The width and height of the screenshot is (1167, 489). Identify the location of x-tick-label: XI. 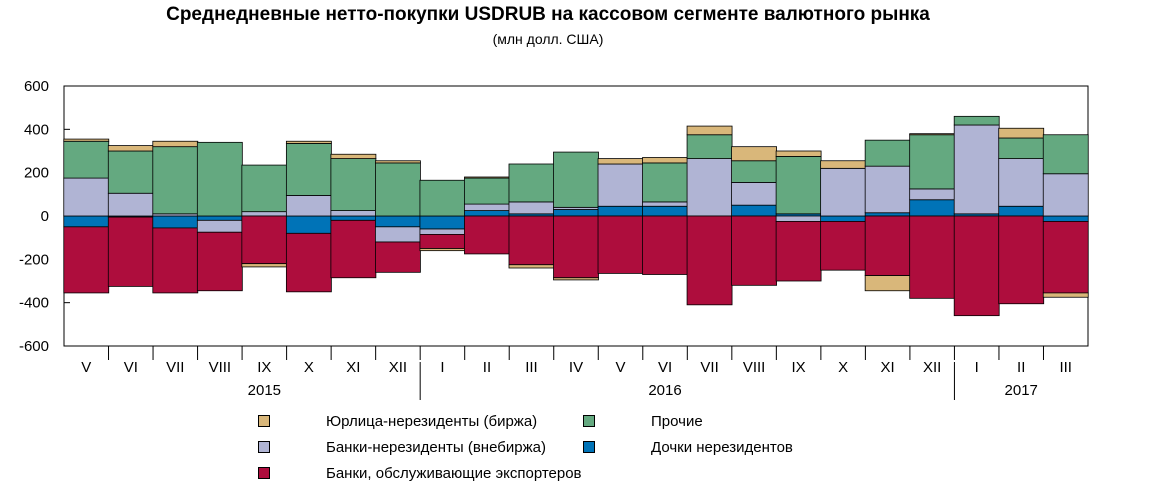
(888, 367).